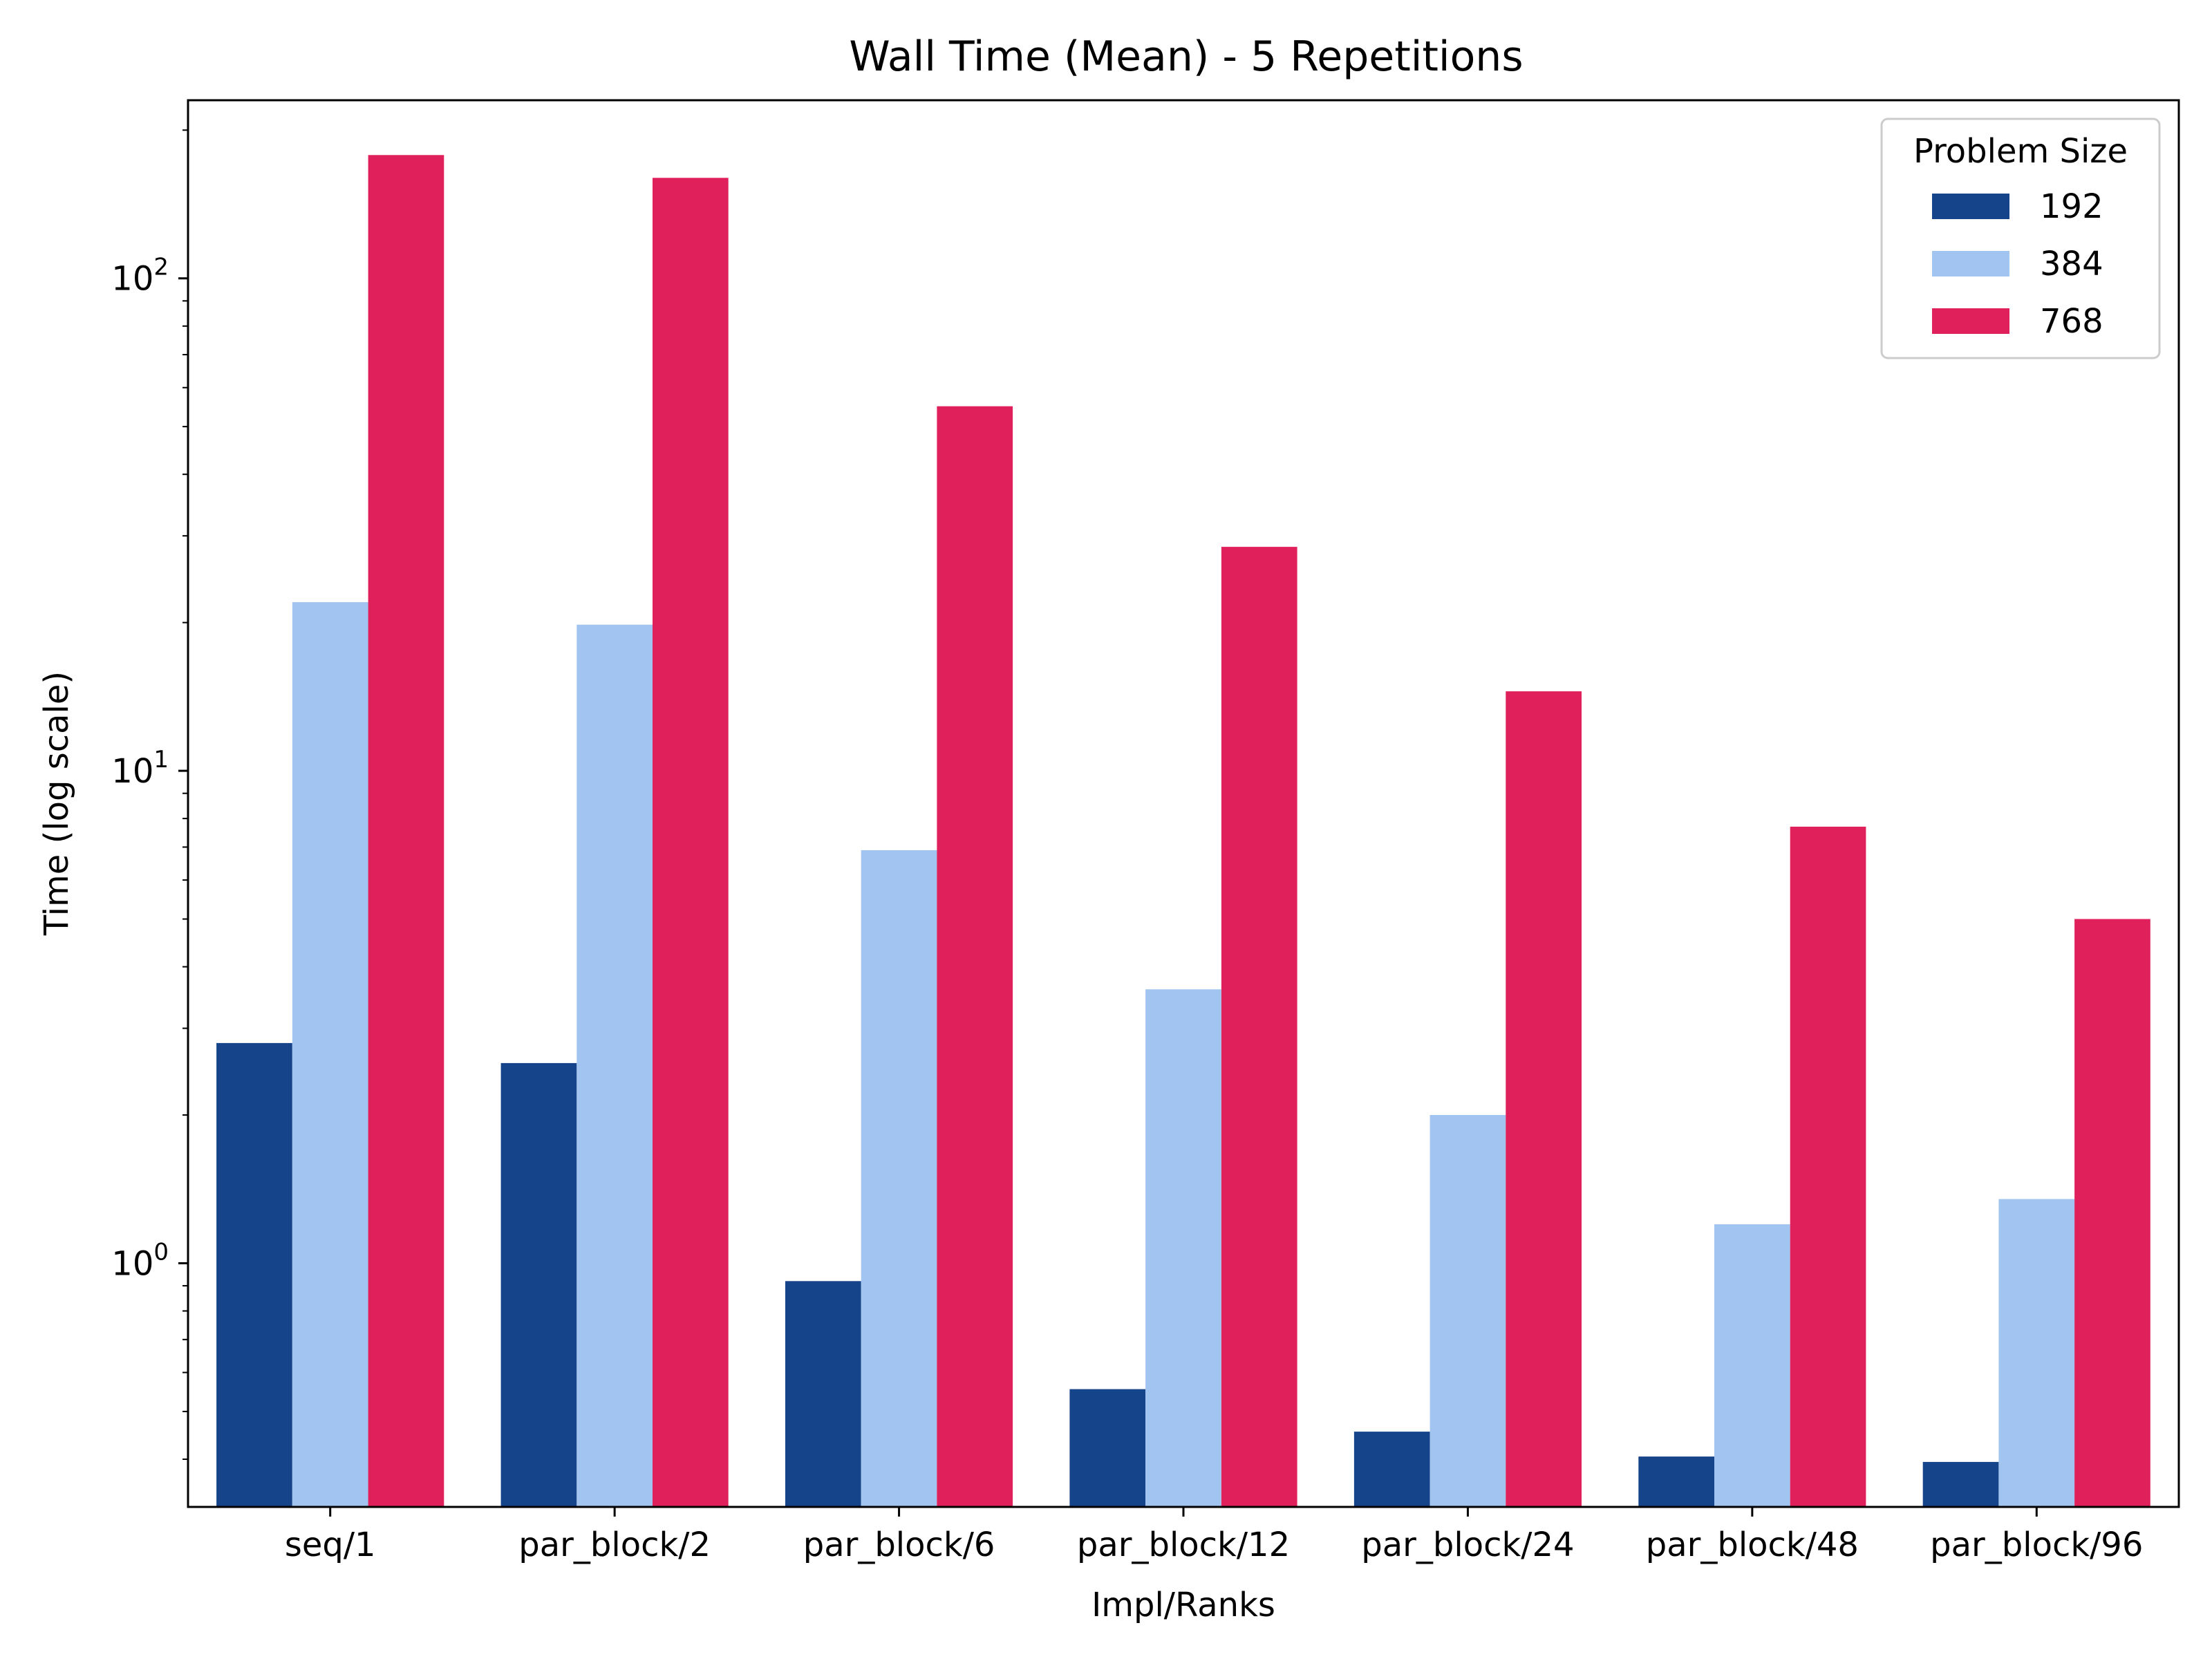 This screenshot has height=1659, width=2212. Describe the element at coordinates (823, 1394) in the screenshot. I see `bar-192-par_block/6` at that location.